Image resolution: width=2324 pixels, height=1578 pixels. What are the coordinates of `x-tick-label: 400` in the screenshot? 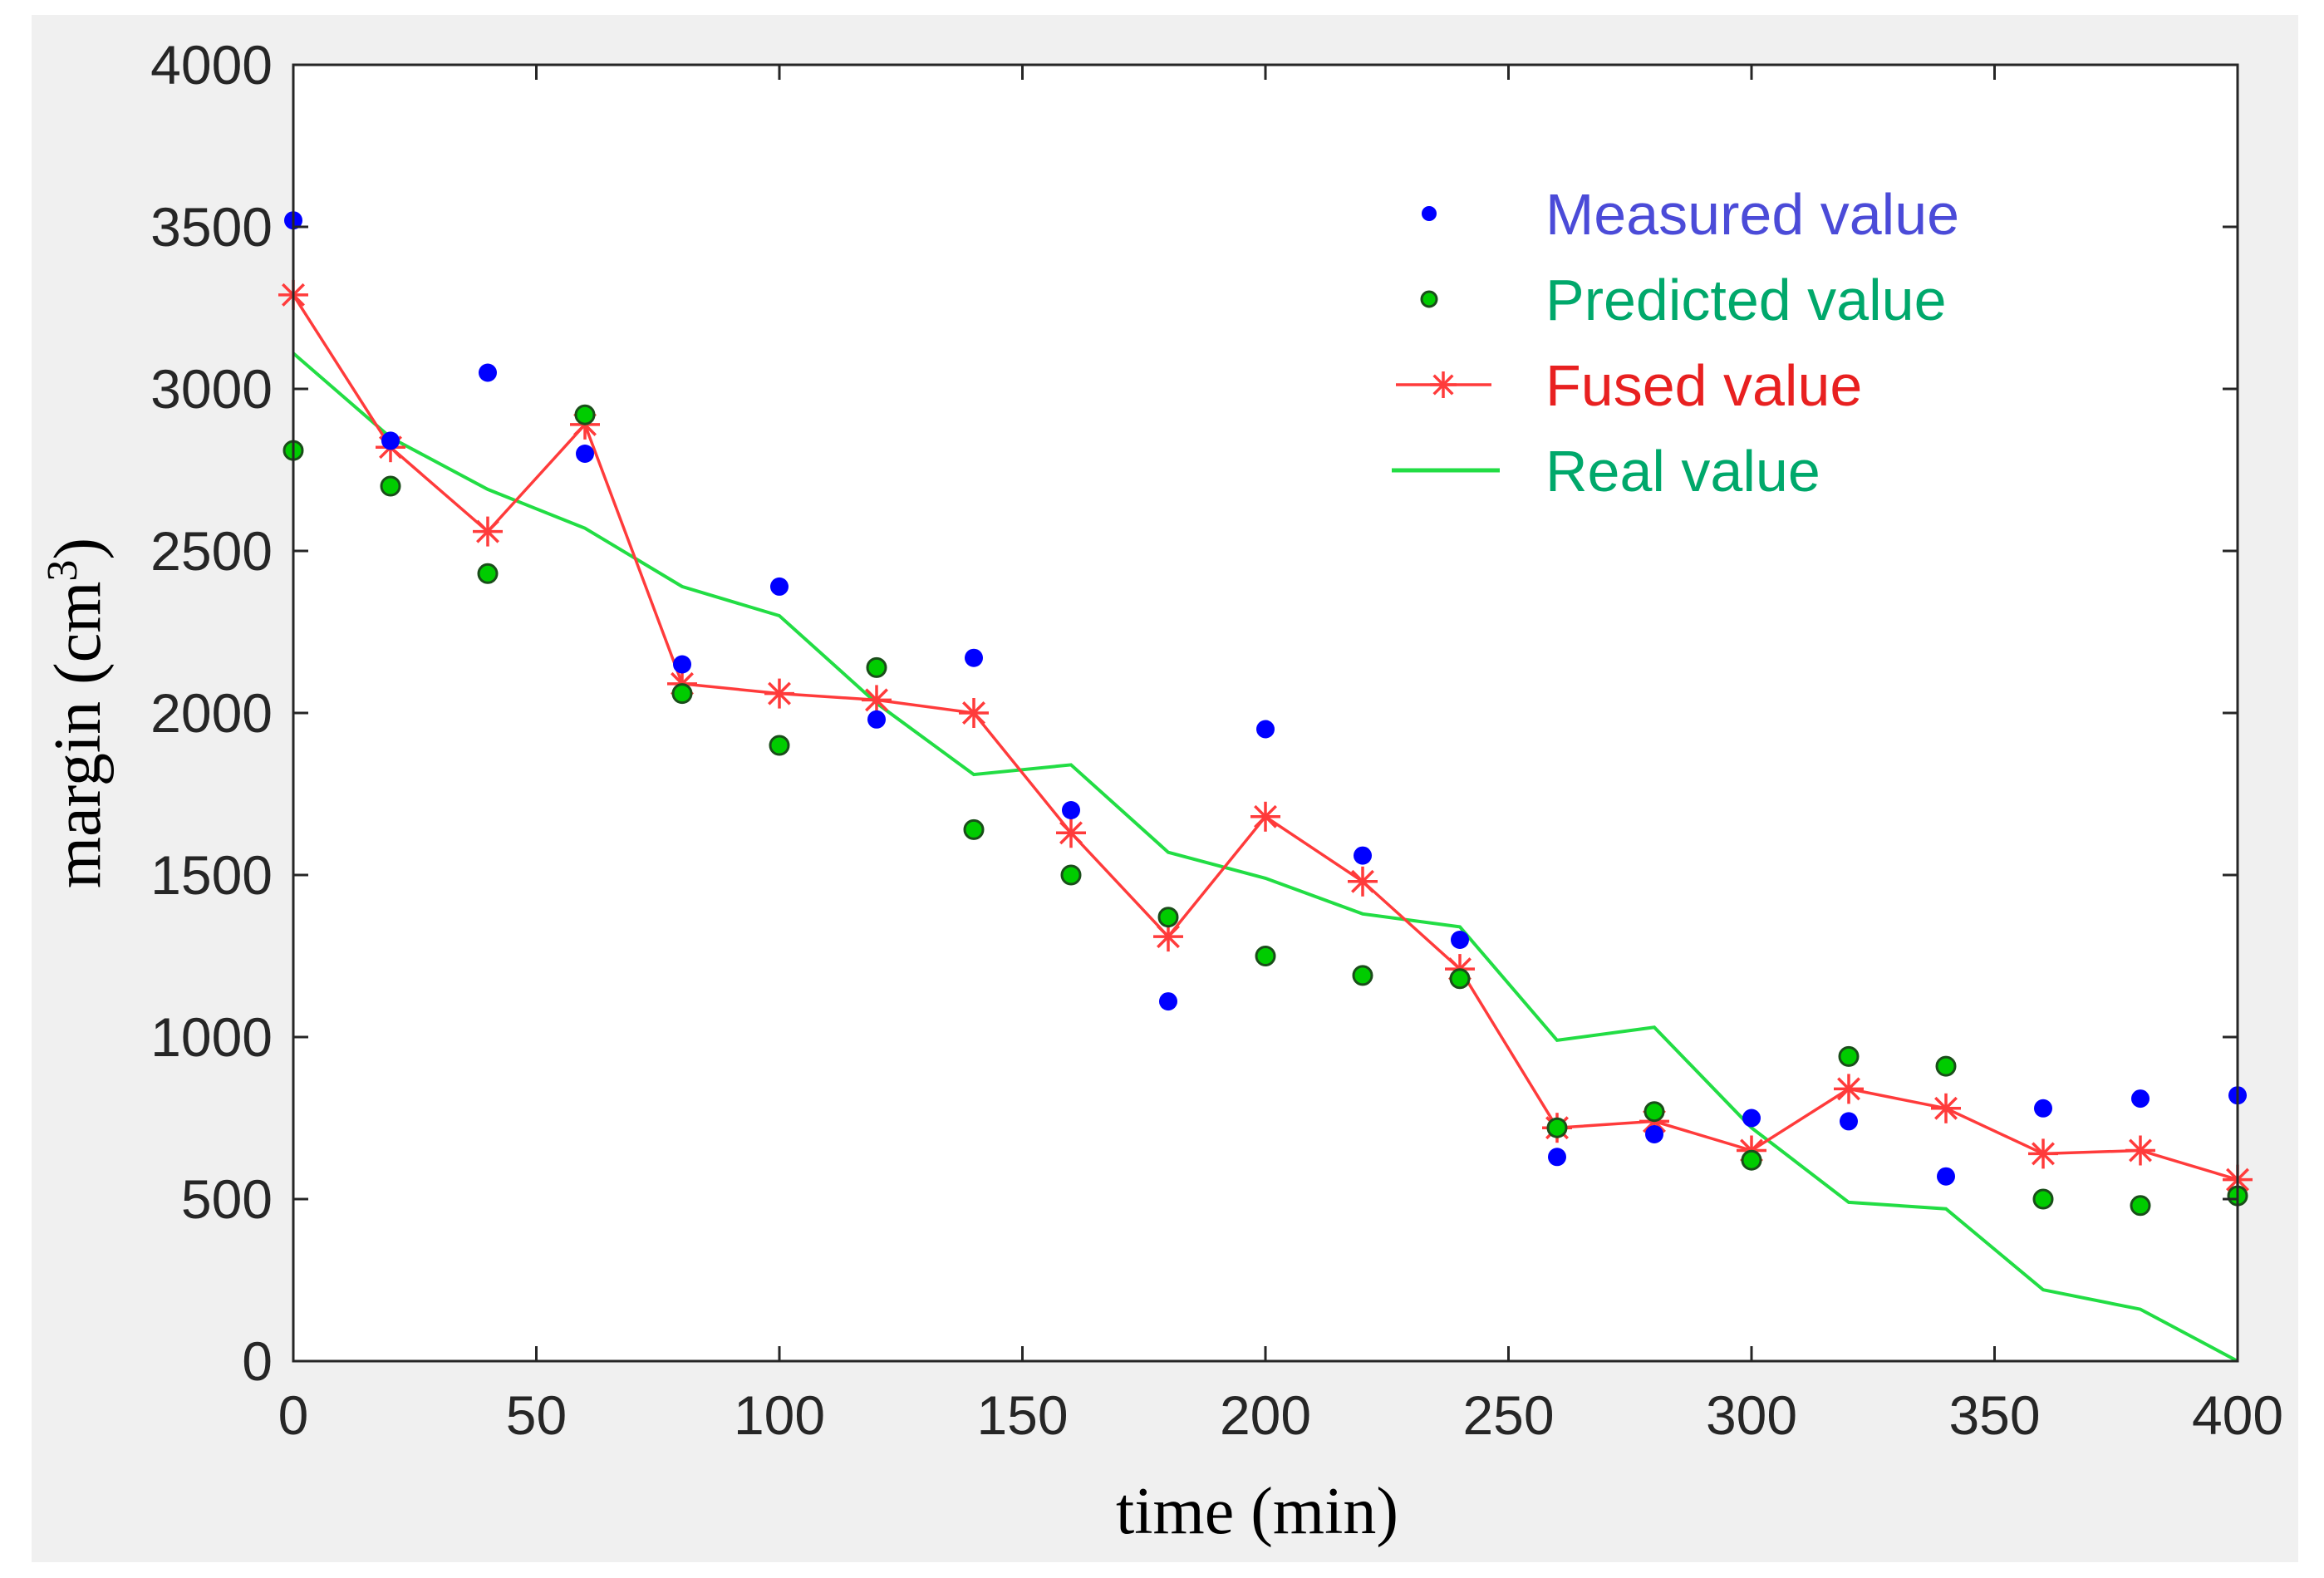 It's located at (2237, 1415).